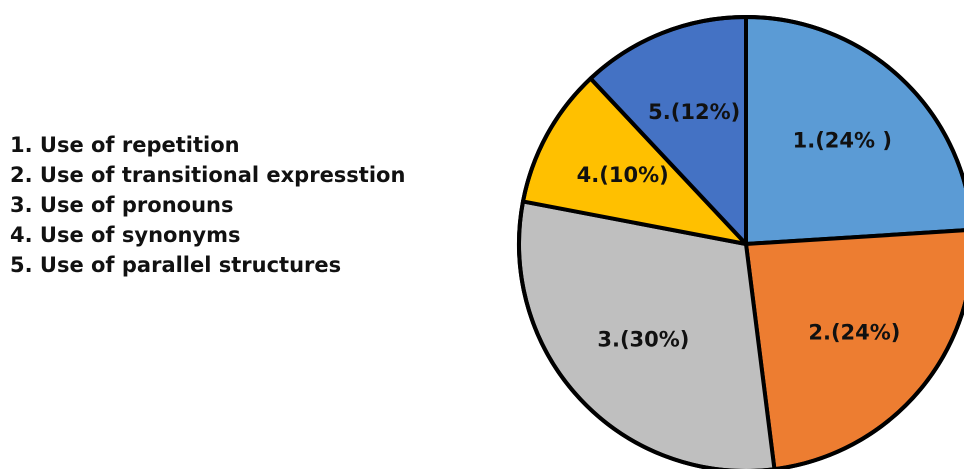 The width and height of the screenshot is (964, 469). Describe the element at coordinates (854, 333) in the screenshot. I see `pie-slice-label-2: 2.(24%)` at that location.